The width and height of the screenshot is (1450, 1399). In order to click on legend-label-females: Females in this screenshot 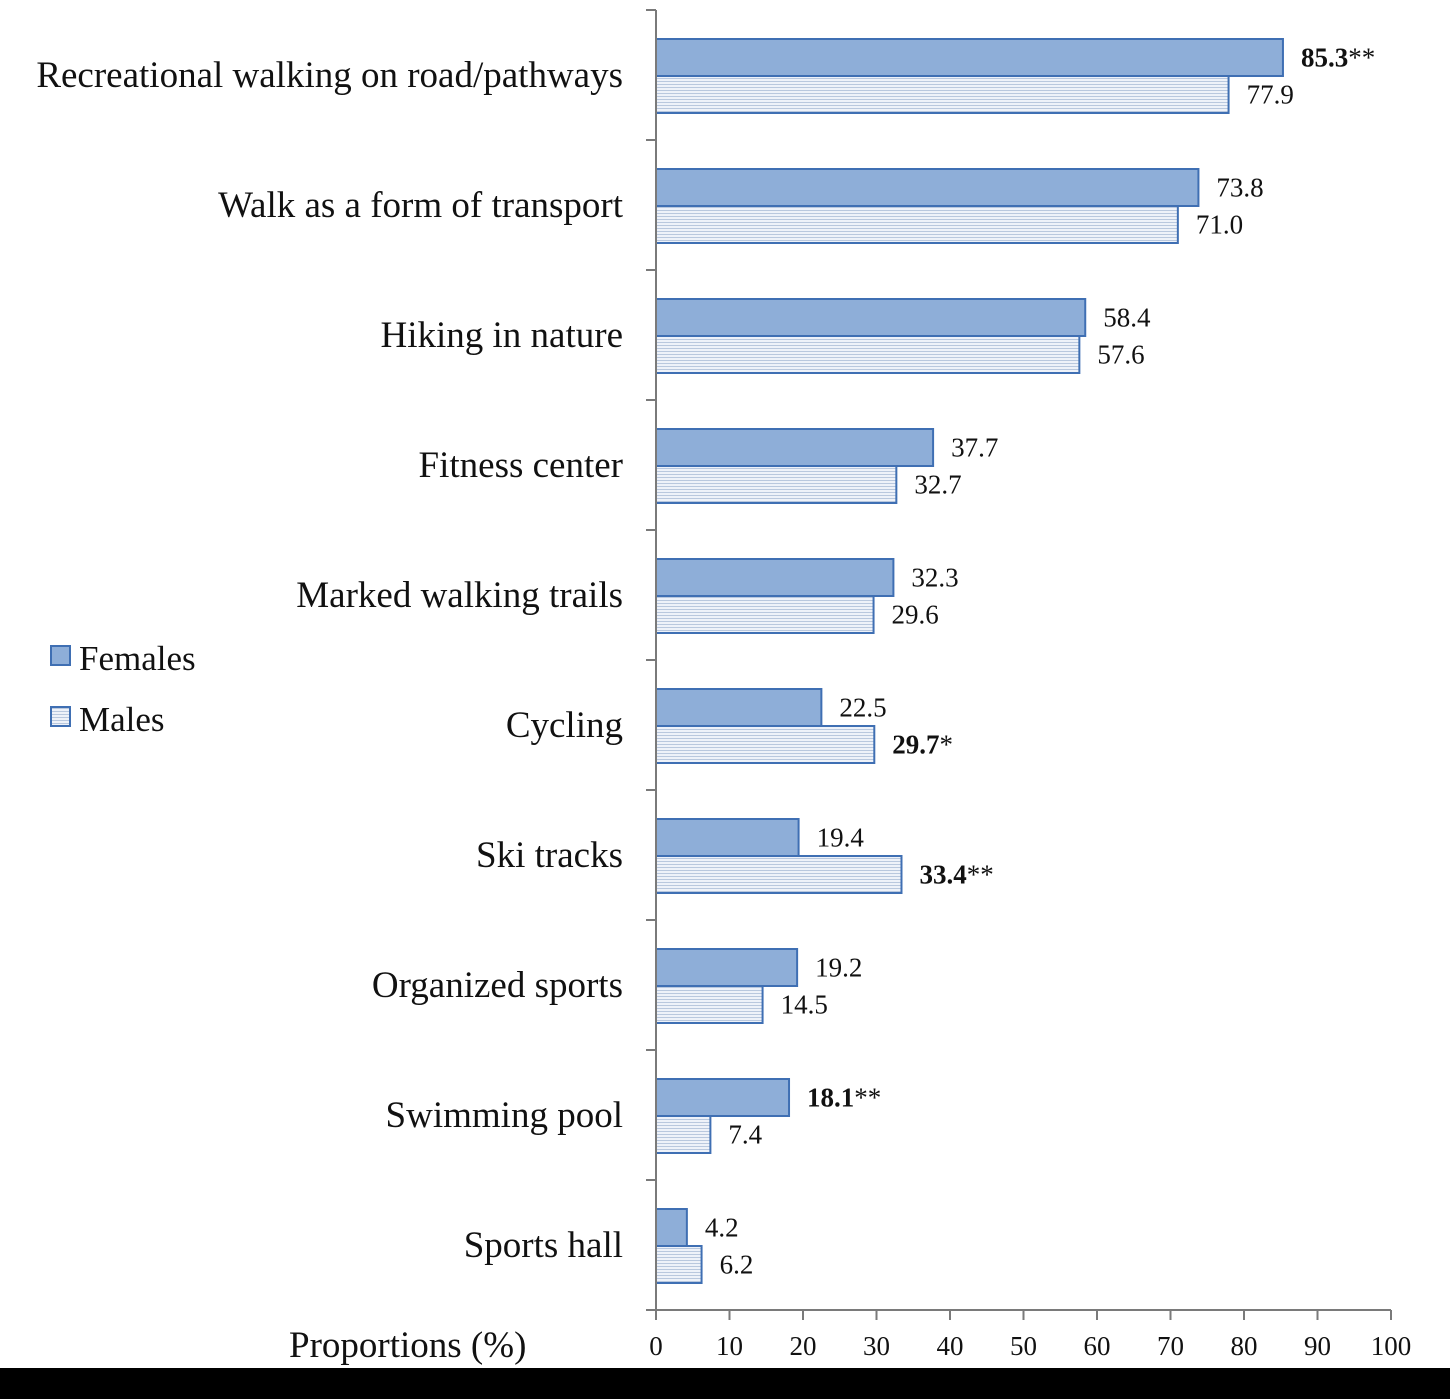, I will do `click(137, 658)`.